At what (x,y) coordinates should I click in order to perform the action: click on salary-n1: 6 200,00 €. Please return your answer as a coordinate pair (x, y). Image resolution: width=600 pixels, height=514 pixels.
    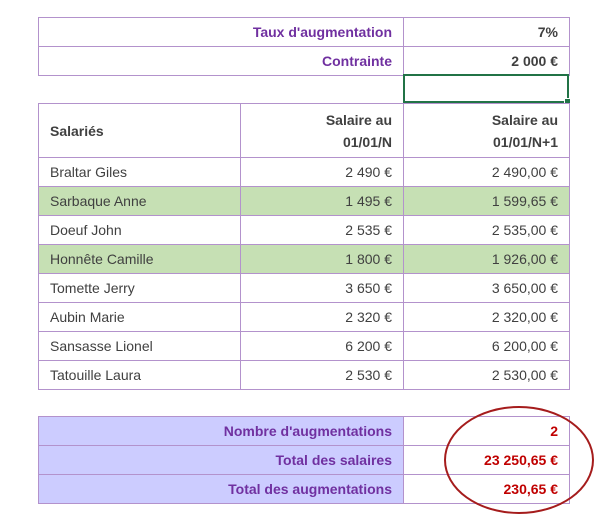
    Looking at the image, I should click on (486, 346).